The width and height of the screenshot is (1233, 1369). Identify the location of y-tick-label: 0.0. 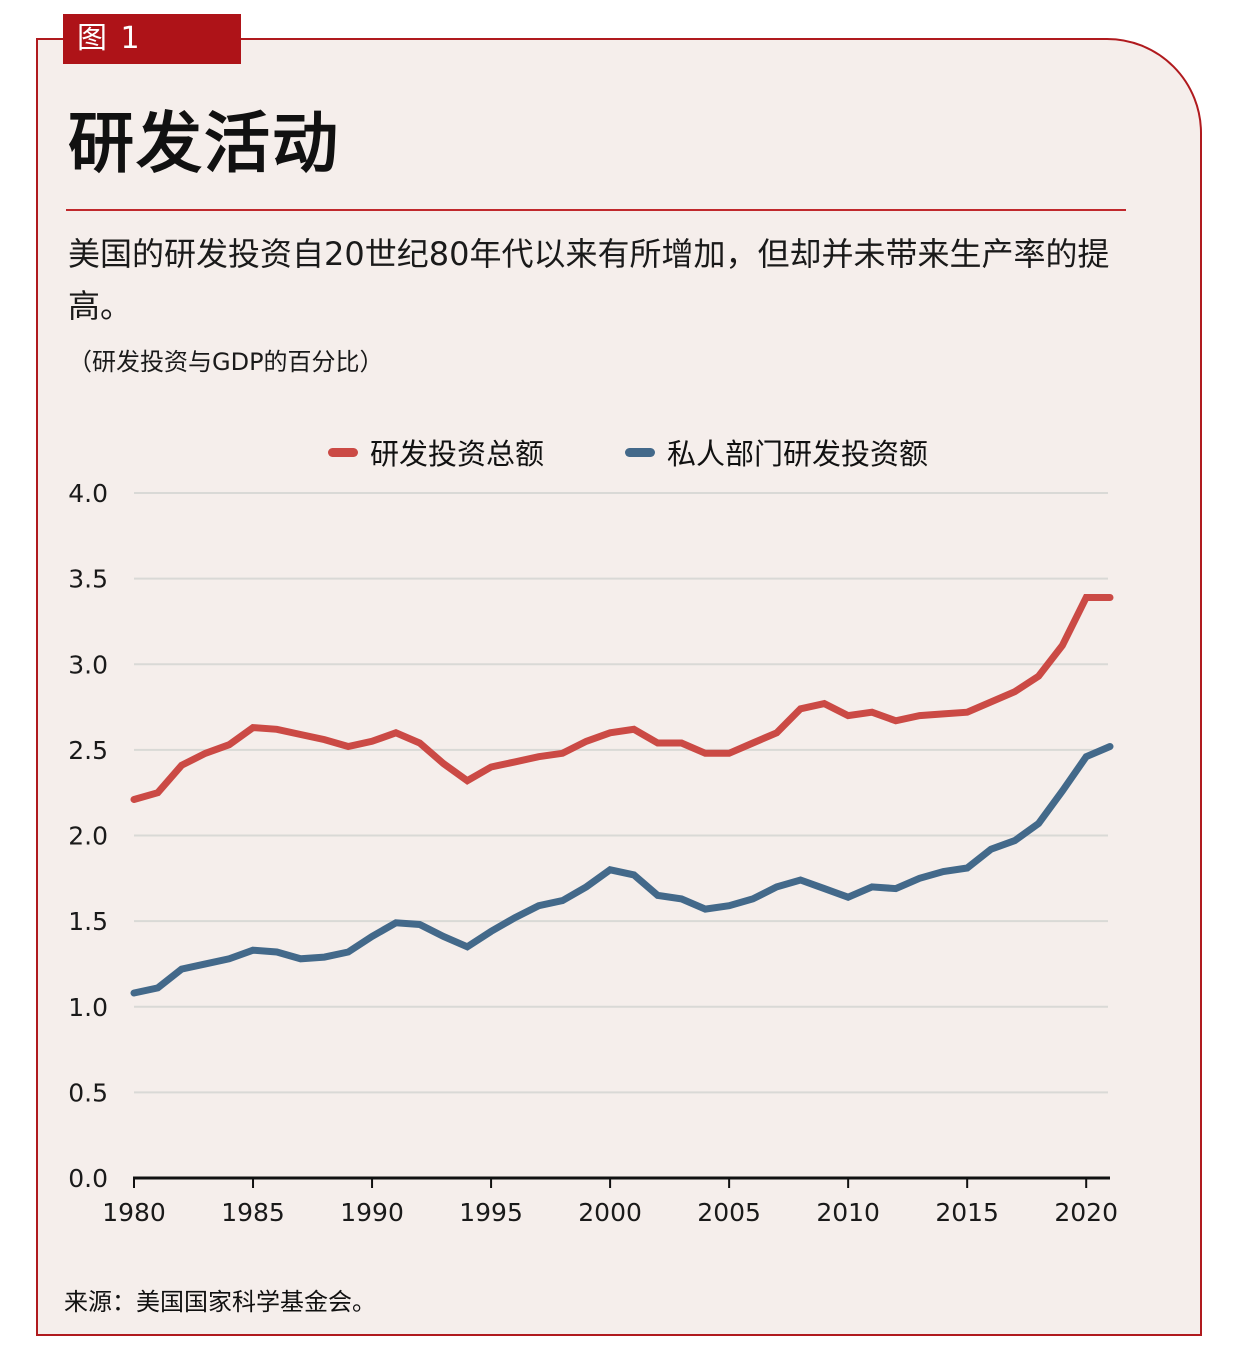
(88, 1178).